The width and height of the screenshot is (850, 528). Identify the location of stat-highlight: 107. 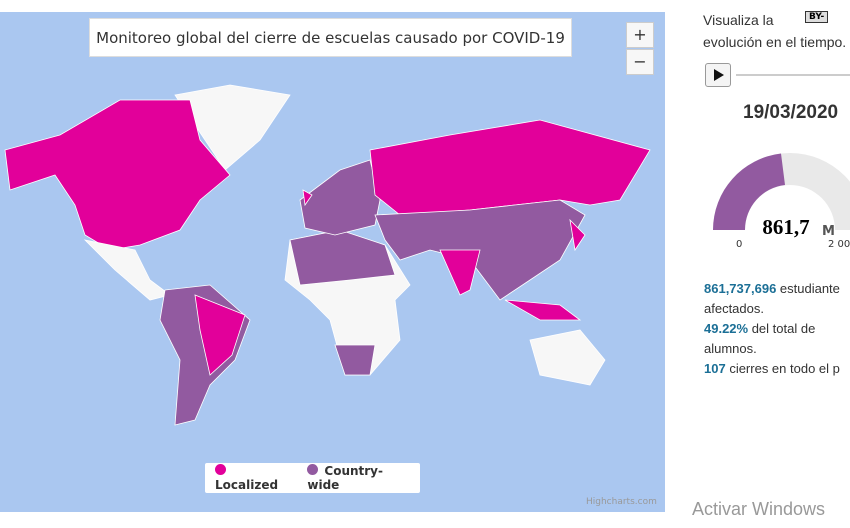
(715, 368).